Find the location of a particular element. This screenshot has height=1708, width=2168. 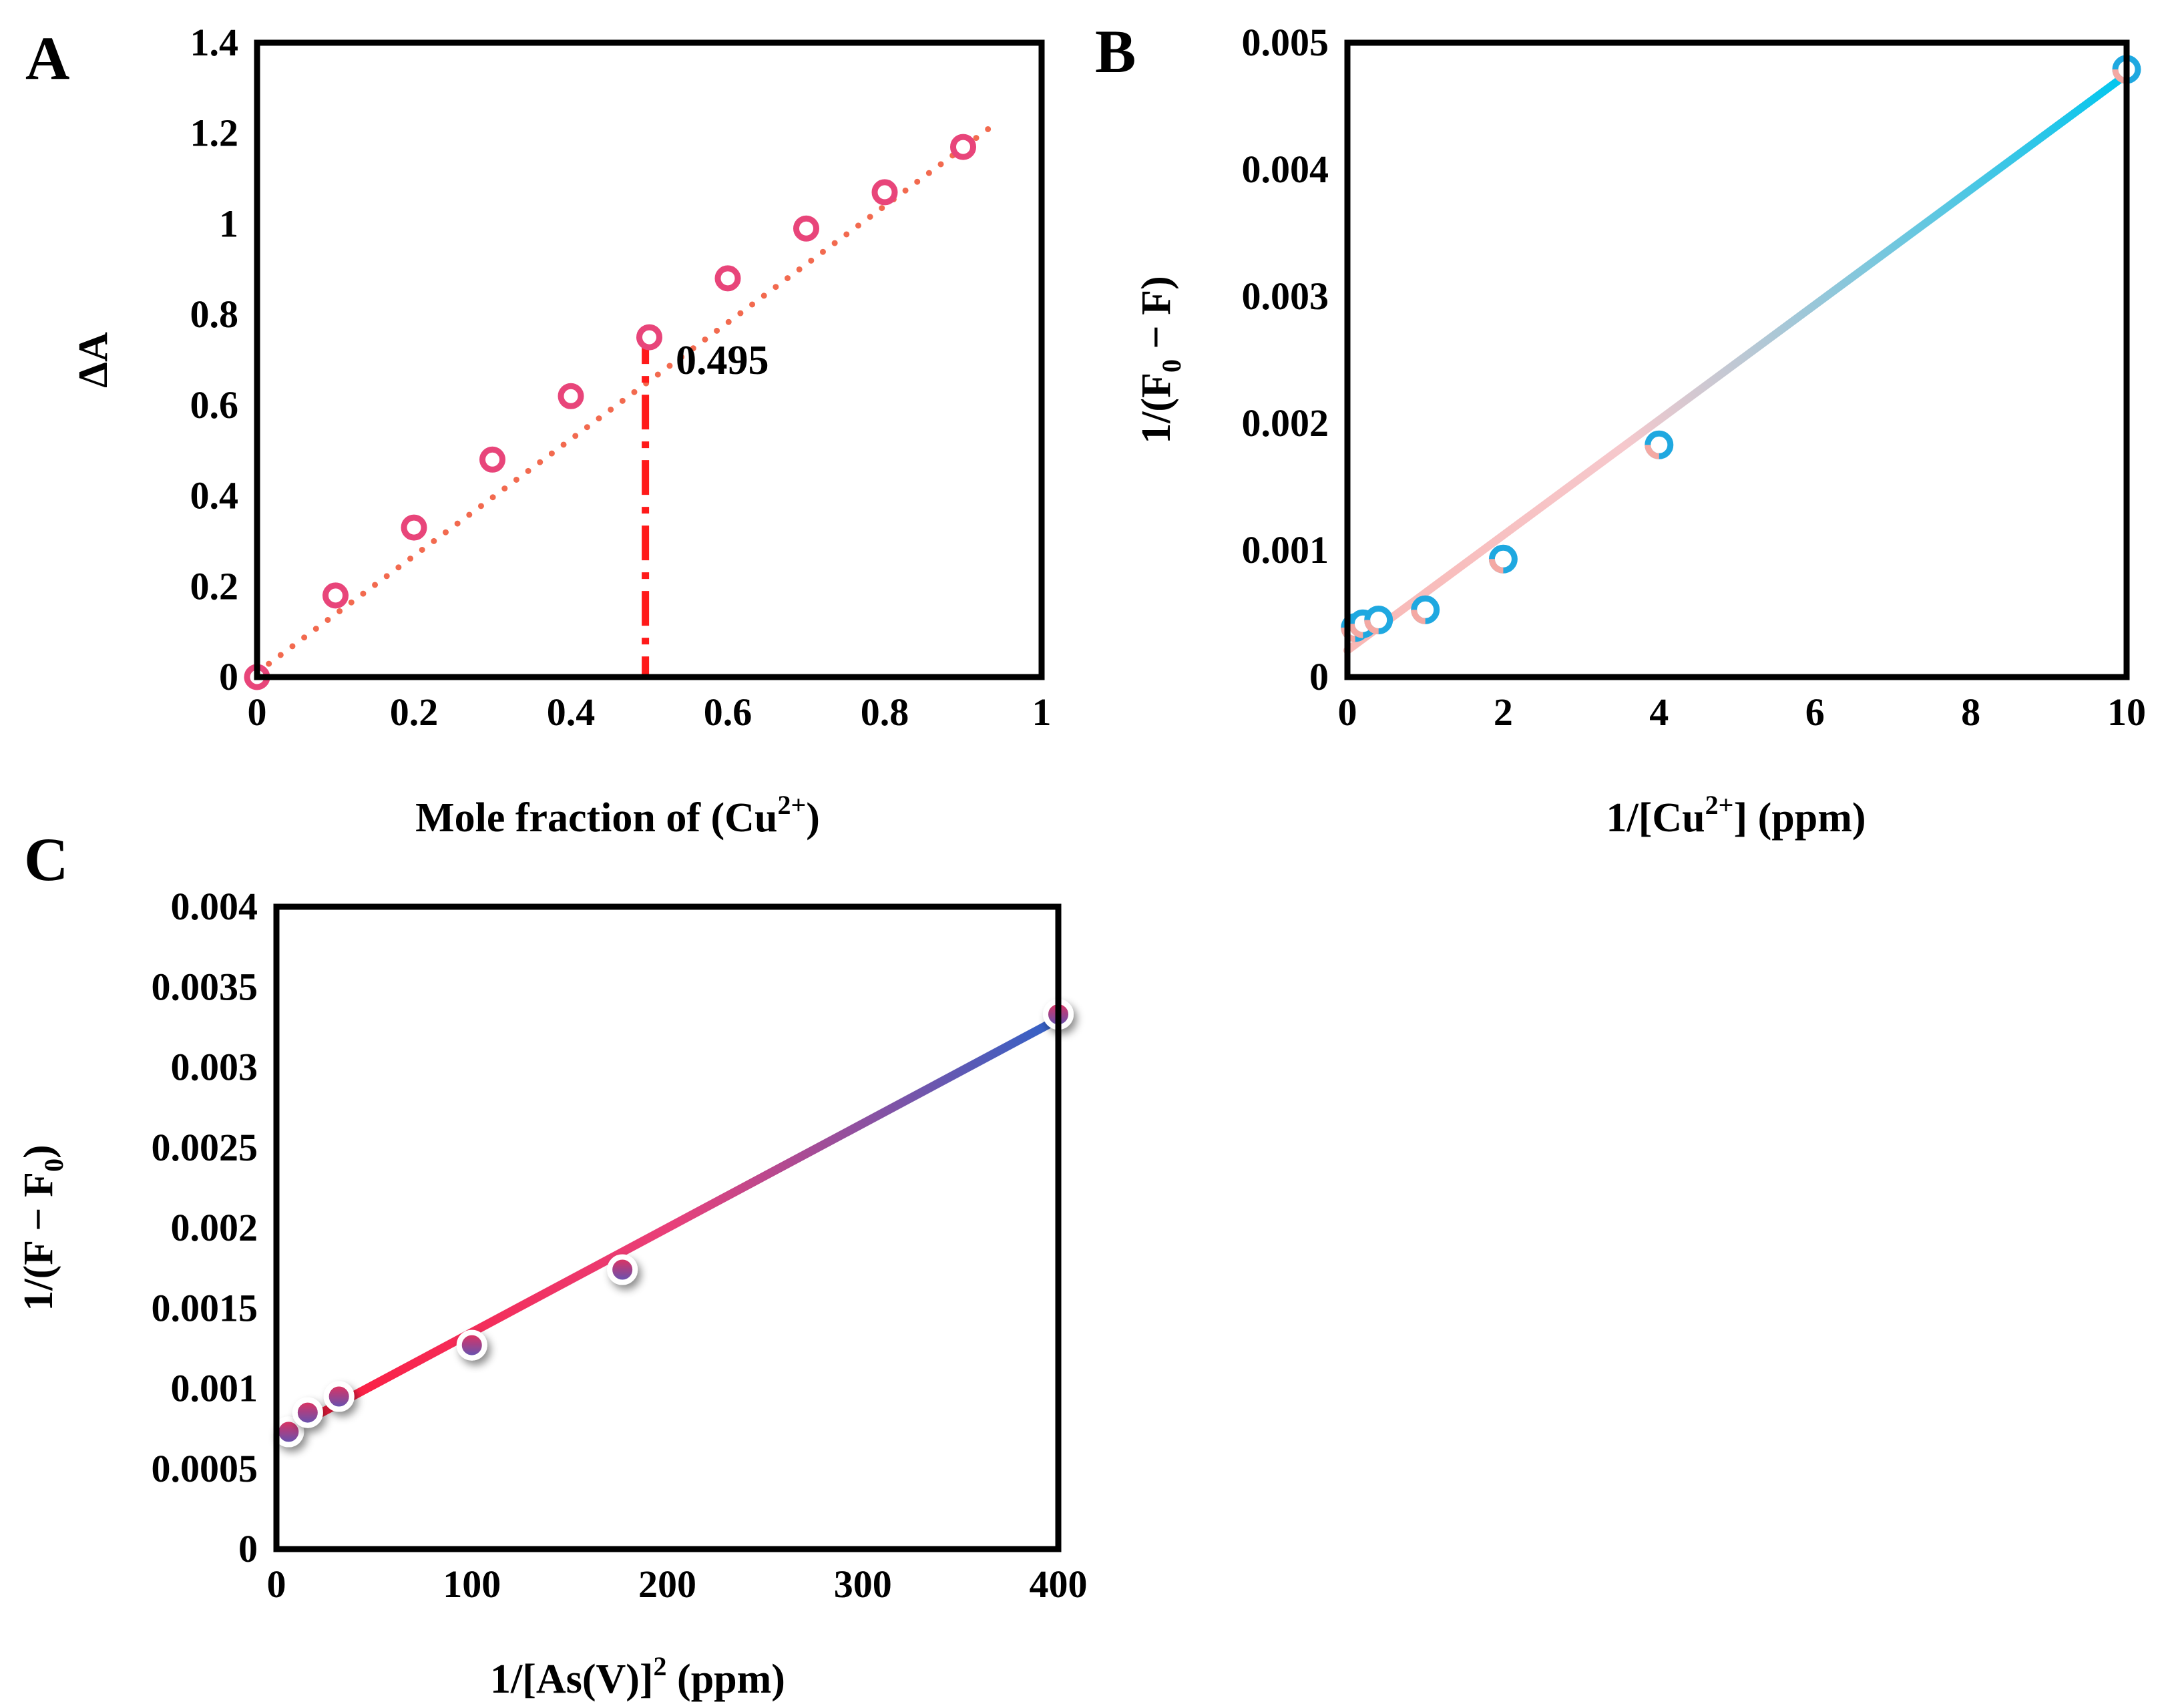

panel-b-trendline is located at coordinates (1737, 362).